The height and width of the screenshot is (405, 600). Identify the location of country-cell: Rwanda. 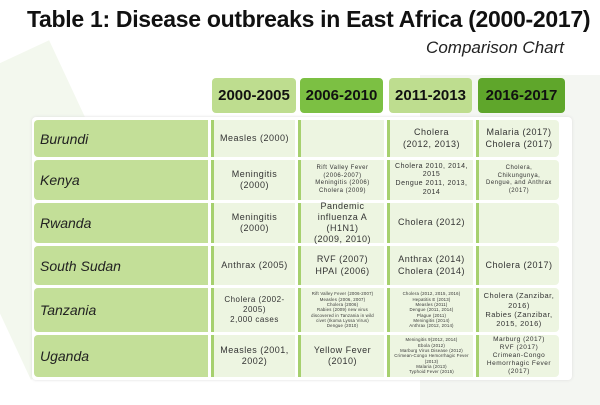
(121, 223).